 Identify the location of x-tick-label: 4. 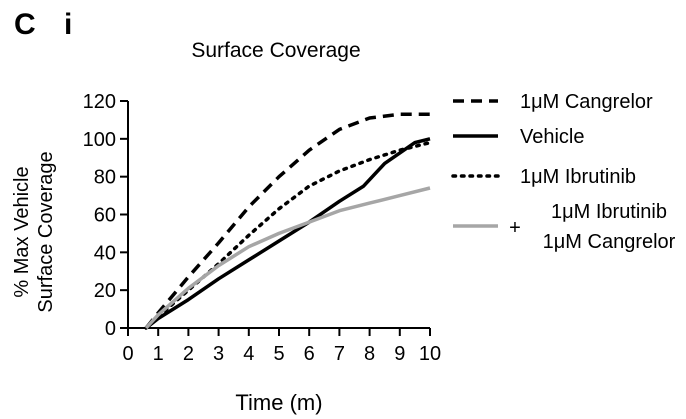
(248, 354).